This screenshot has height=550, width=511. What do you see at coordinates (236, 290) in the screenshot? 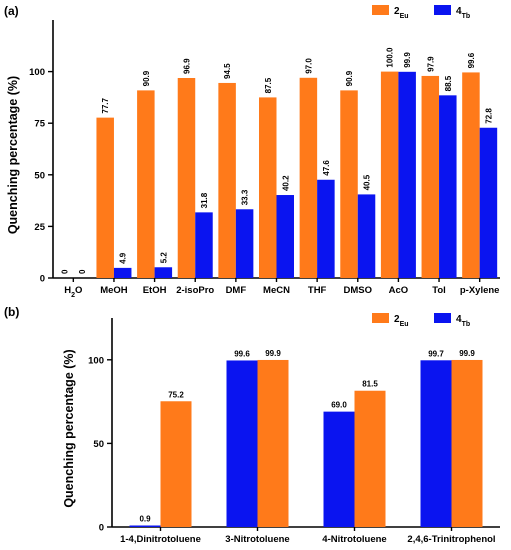
I see `x-tick-label: DMF` at bounding box center [236, 290].